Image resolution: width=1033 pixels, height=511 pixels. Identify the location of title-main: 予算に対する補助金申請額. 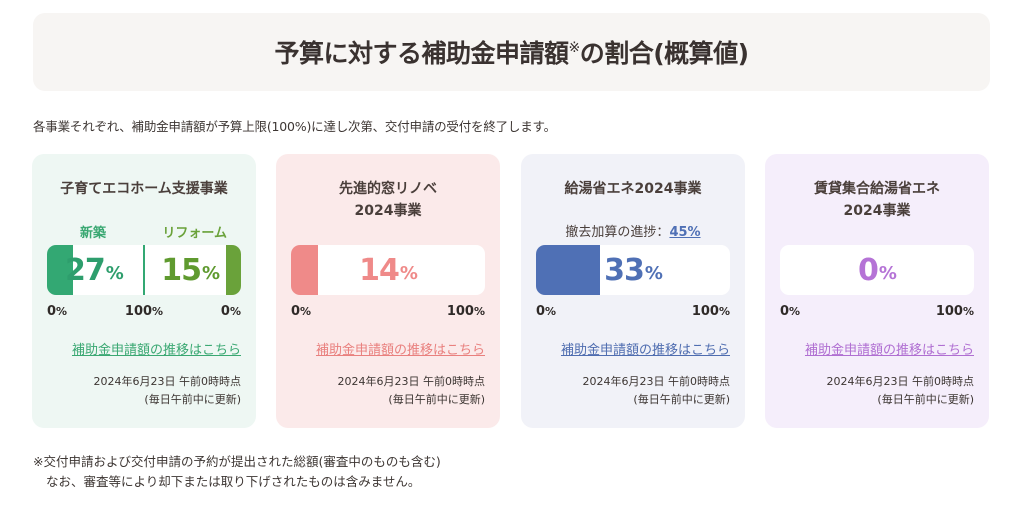
(421, 53).